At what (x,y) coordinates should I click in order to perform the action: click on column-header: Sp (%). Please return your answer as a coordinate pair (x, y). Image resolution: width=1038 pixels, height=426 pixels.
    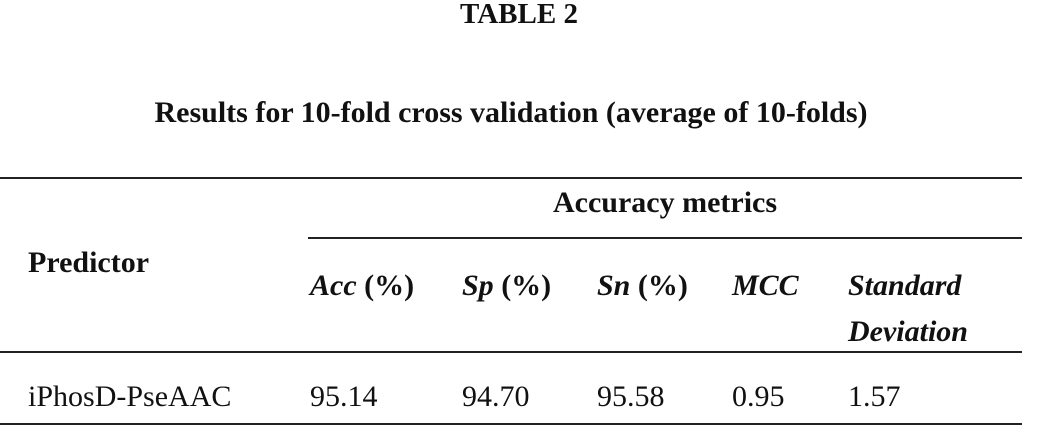
    Looking at the image, I should click on (537, 286).